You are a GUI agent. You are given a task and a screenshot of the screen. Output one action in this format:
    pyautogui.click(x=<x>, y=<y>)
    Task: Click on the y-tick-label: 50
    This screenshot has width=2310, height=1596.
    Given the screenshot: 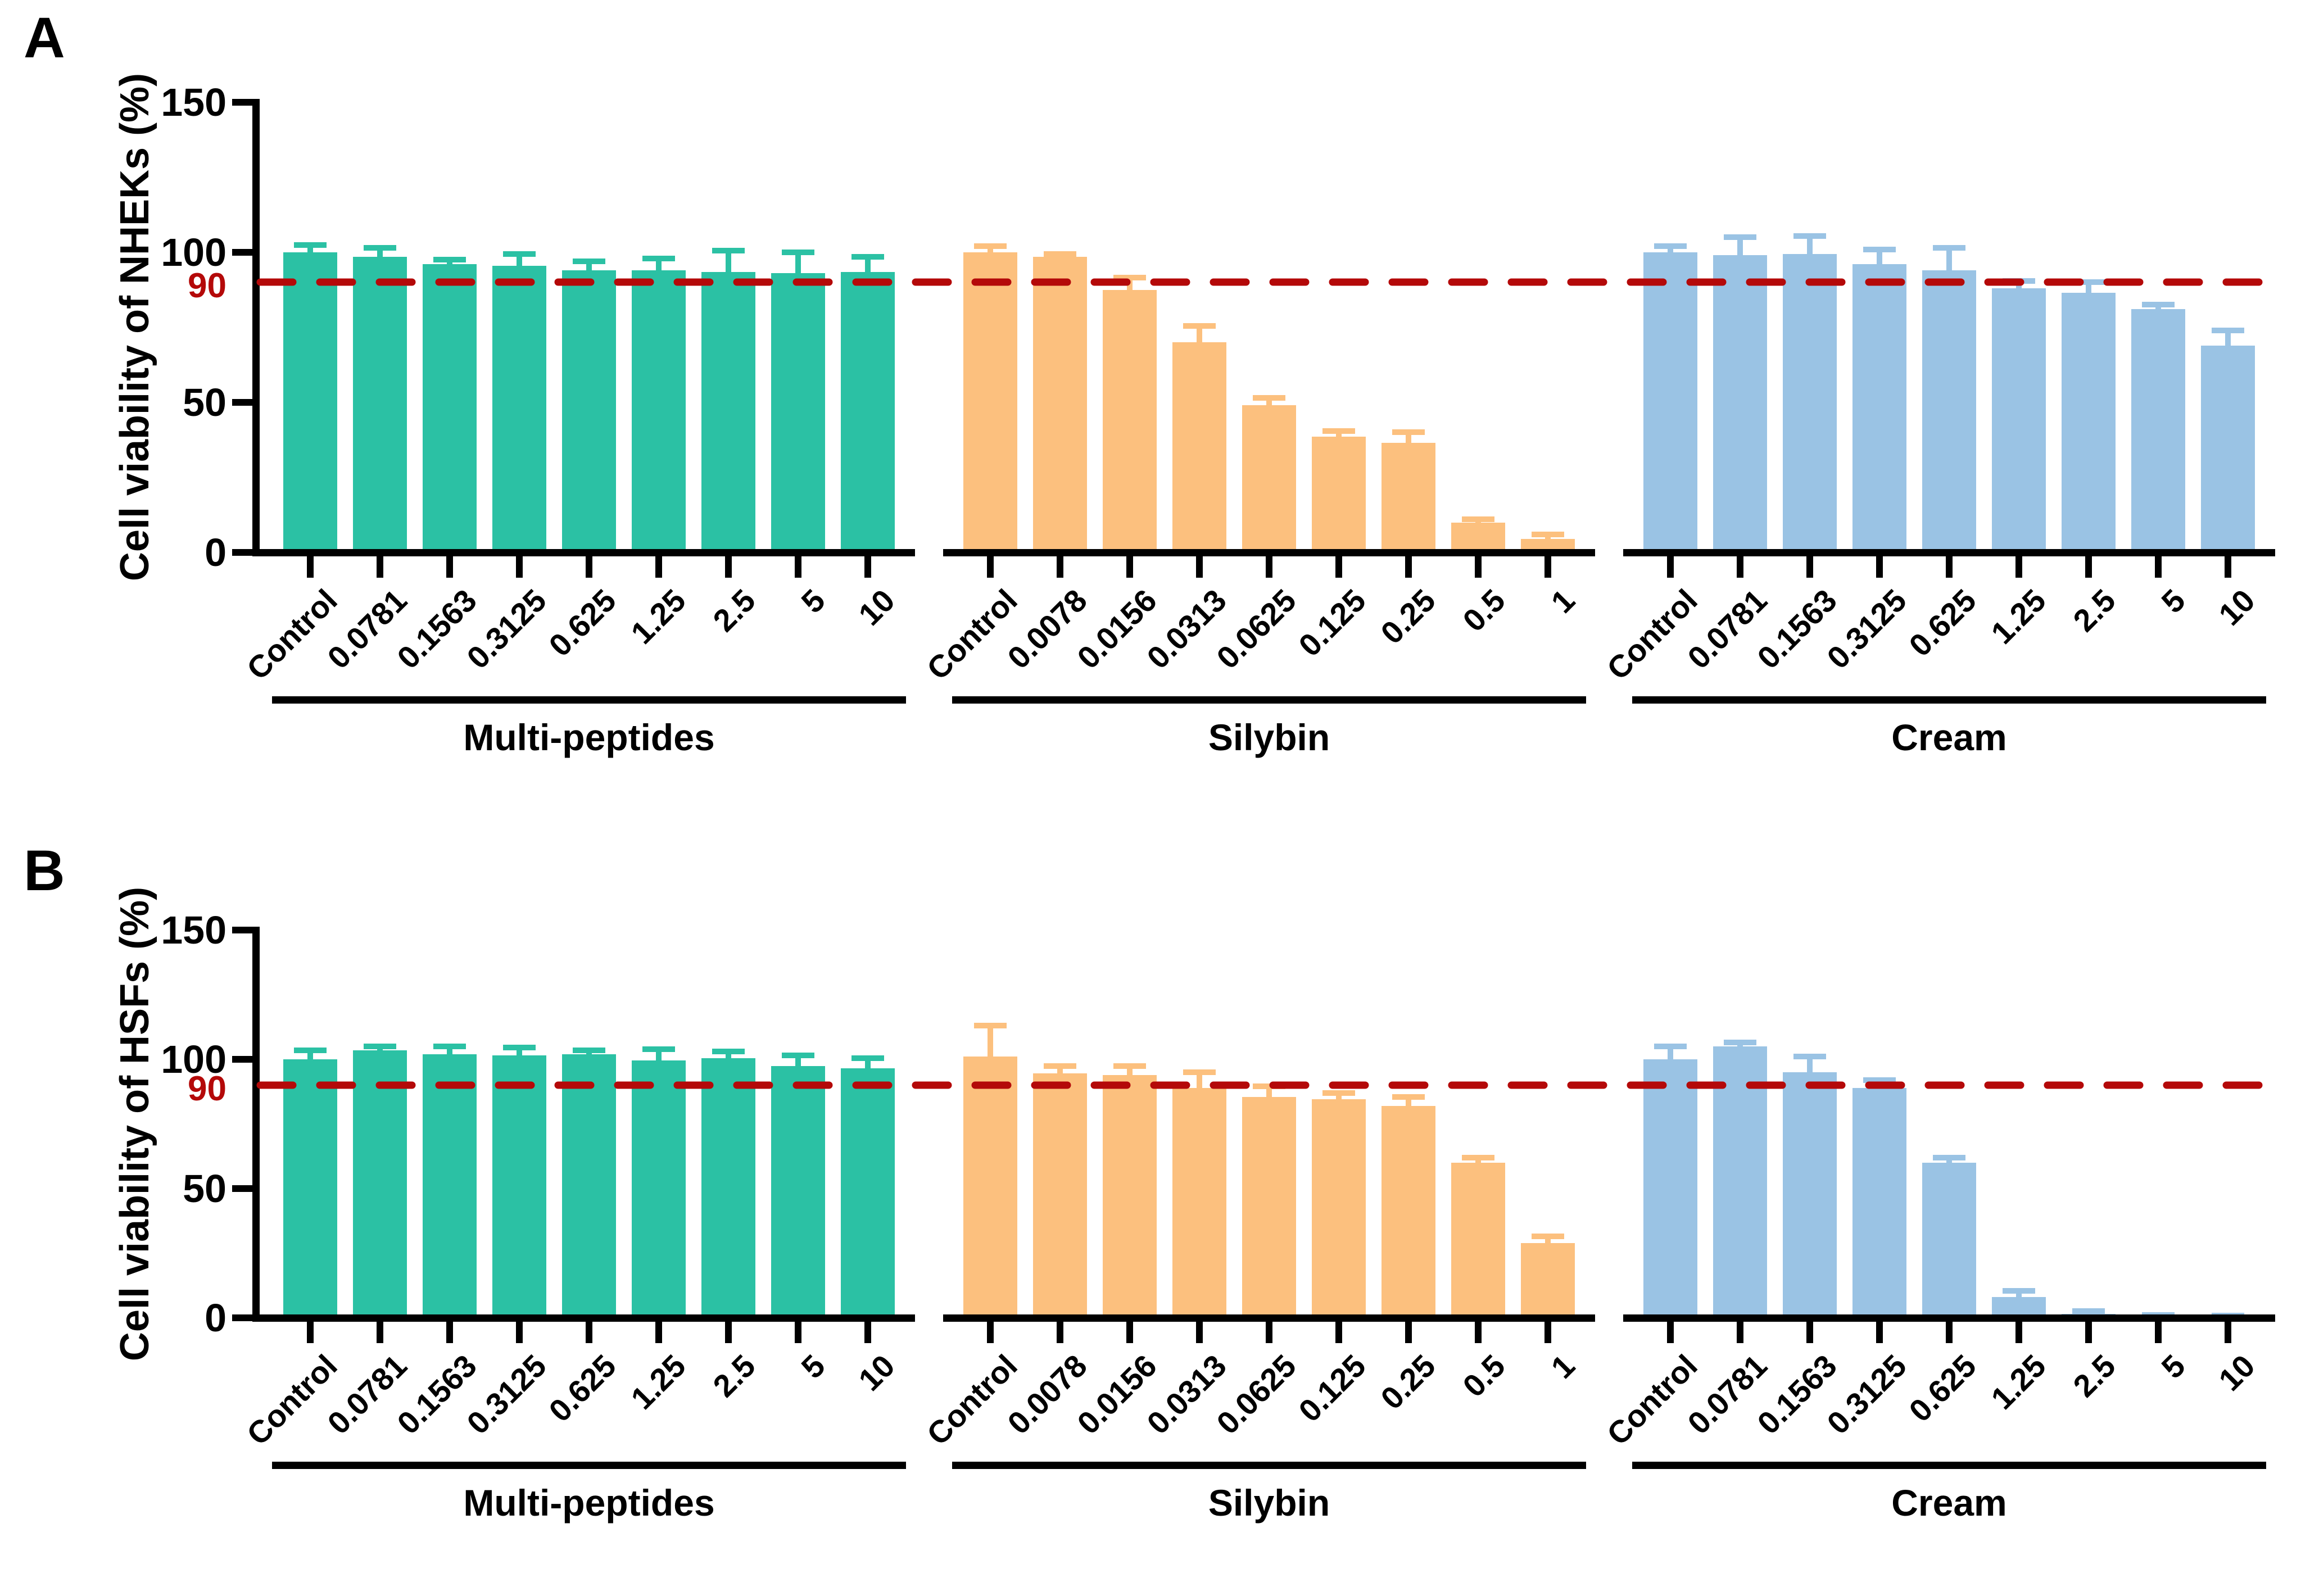 What is the action you would take?
    pyautogui.click(x=205, y=1188)
    